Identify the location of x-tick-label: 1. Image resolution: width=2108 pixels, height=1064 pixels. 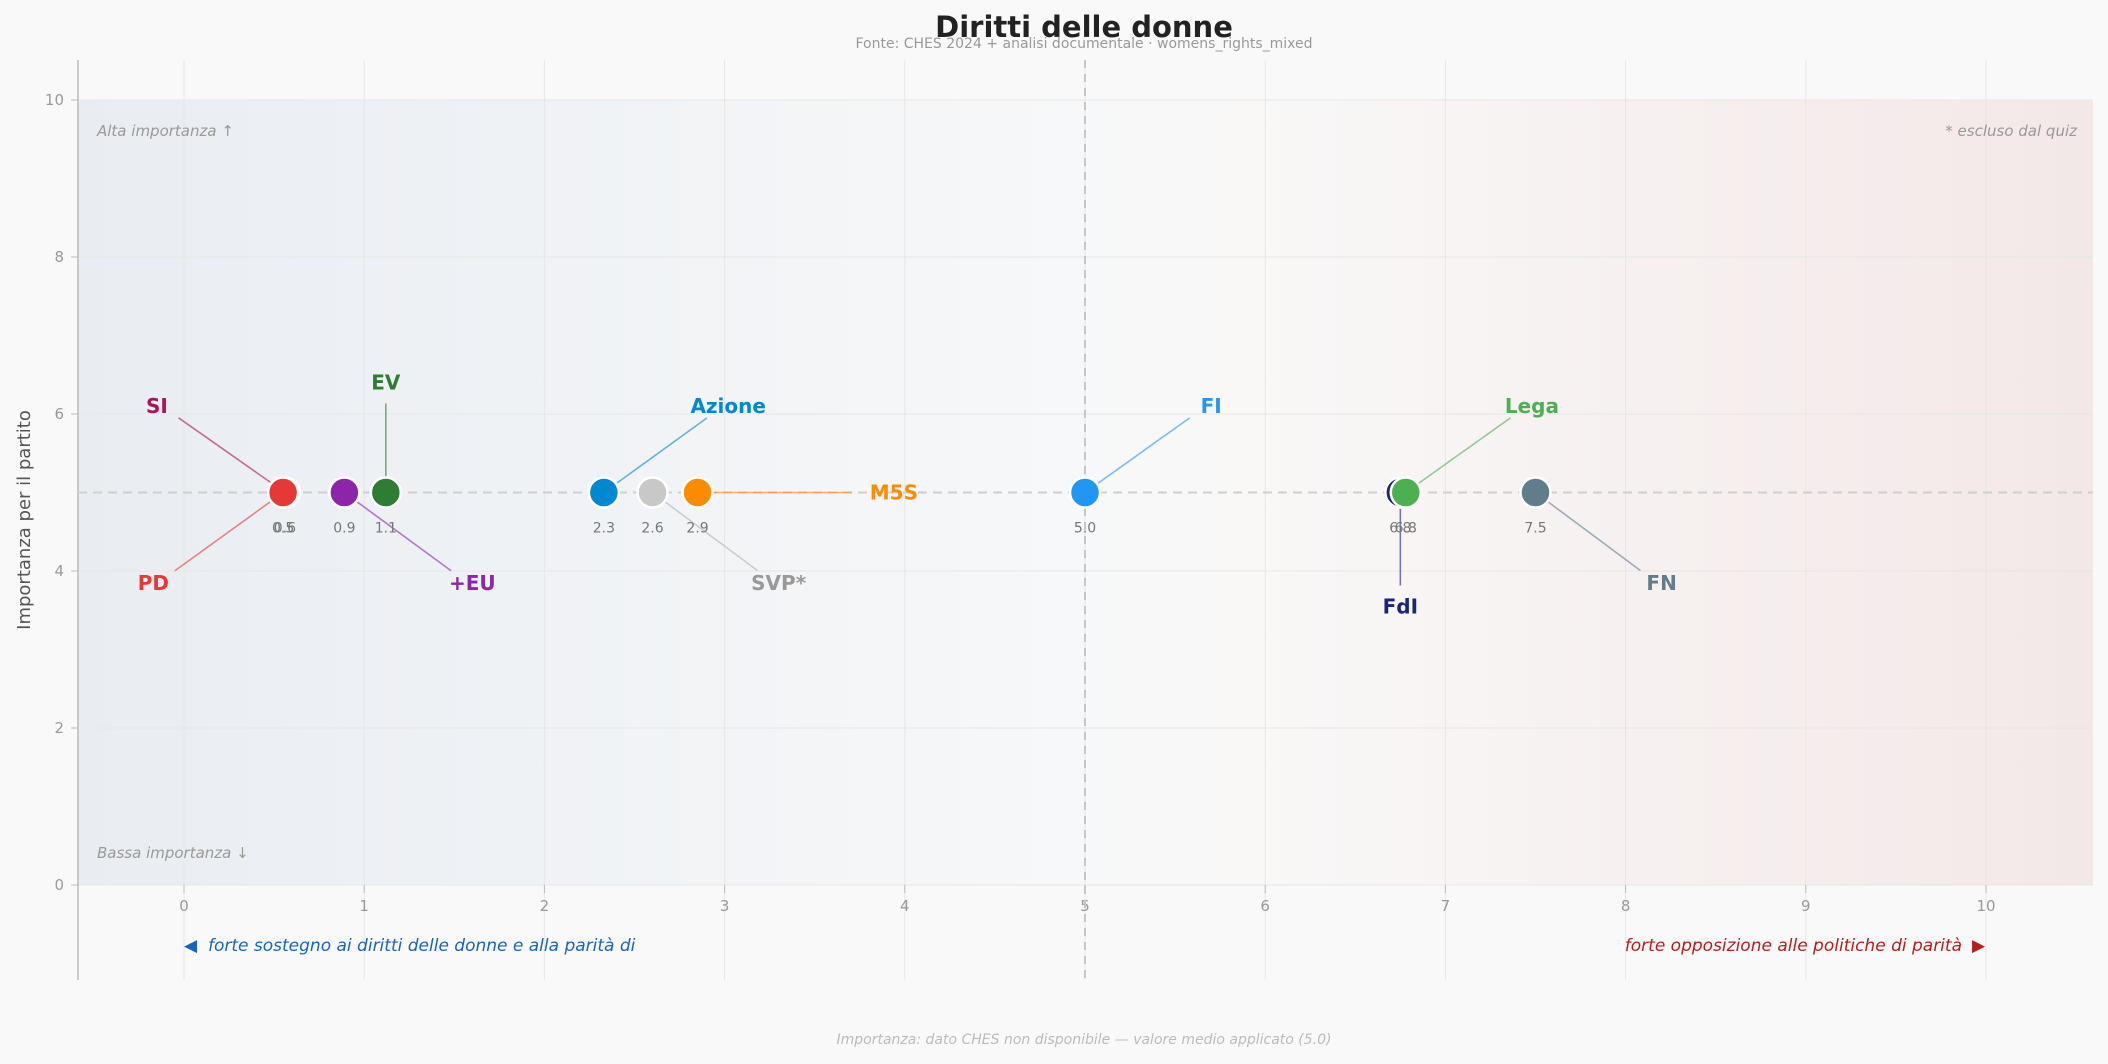
(364, 906).